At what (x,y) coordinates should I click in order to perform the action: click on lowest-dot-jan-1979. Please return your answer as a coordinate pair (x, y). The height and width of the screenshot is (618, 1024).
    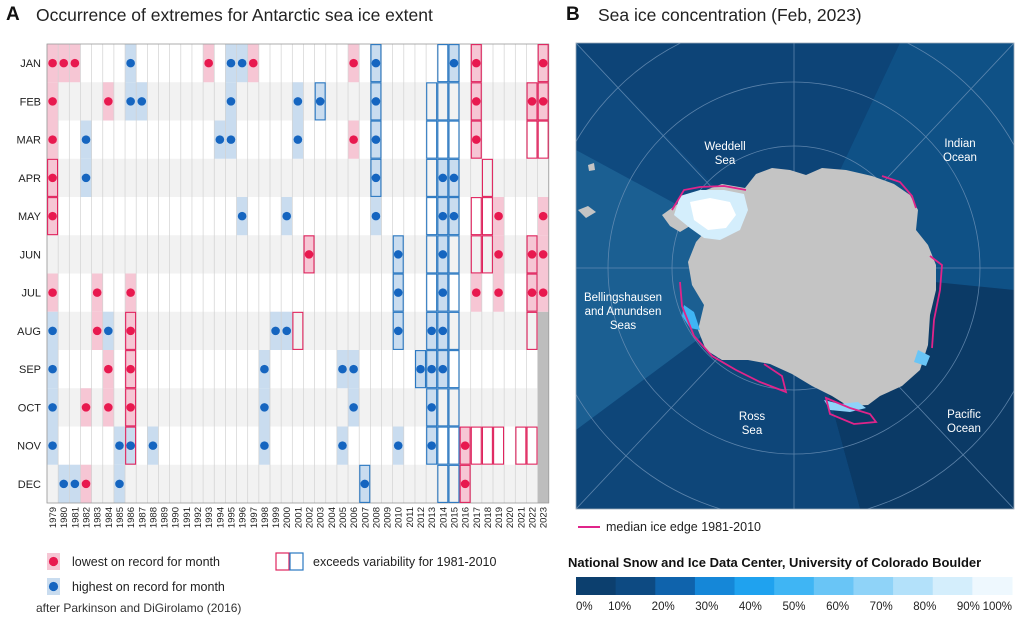
    Looking at the image, I should click on (52, 63).